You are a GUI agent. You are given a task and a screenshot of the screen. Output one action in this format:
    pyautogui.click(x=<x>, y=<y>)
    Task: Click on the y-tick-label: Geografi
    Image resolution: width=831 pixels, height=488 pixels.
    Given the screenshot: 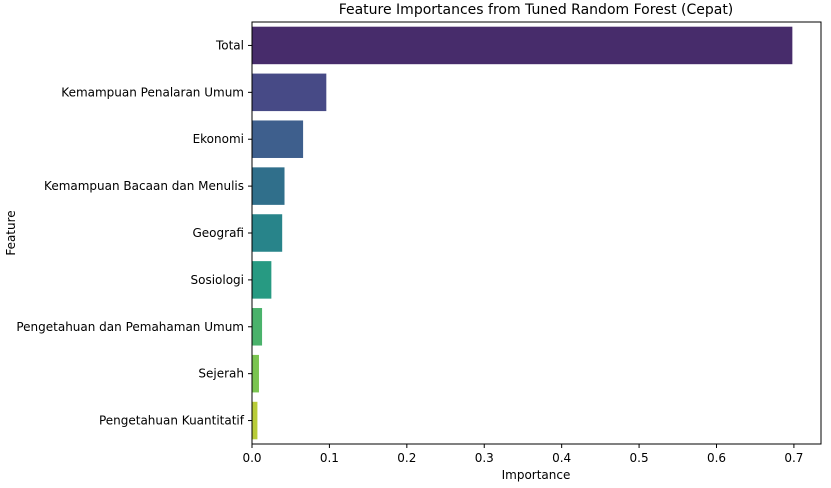 What is the action you would take?
    pyautogui.click(x=219, y=233)
    